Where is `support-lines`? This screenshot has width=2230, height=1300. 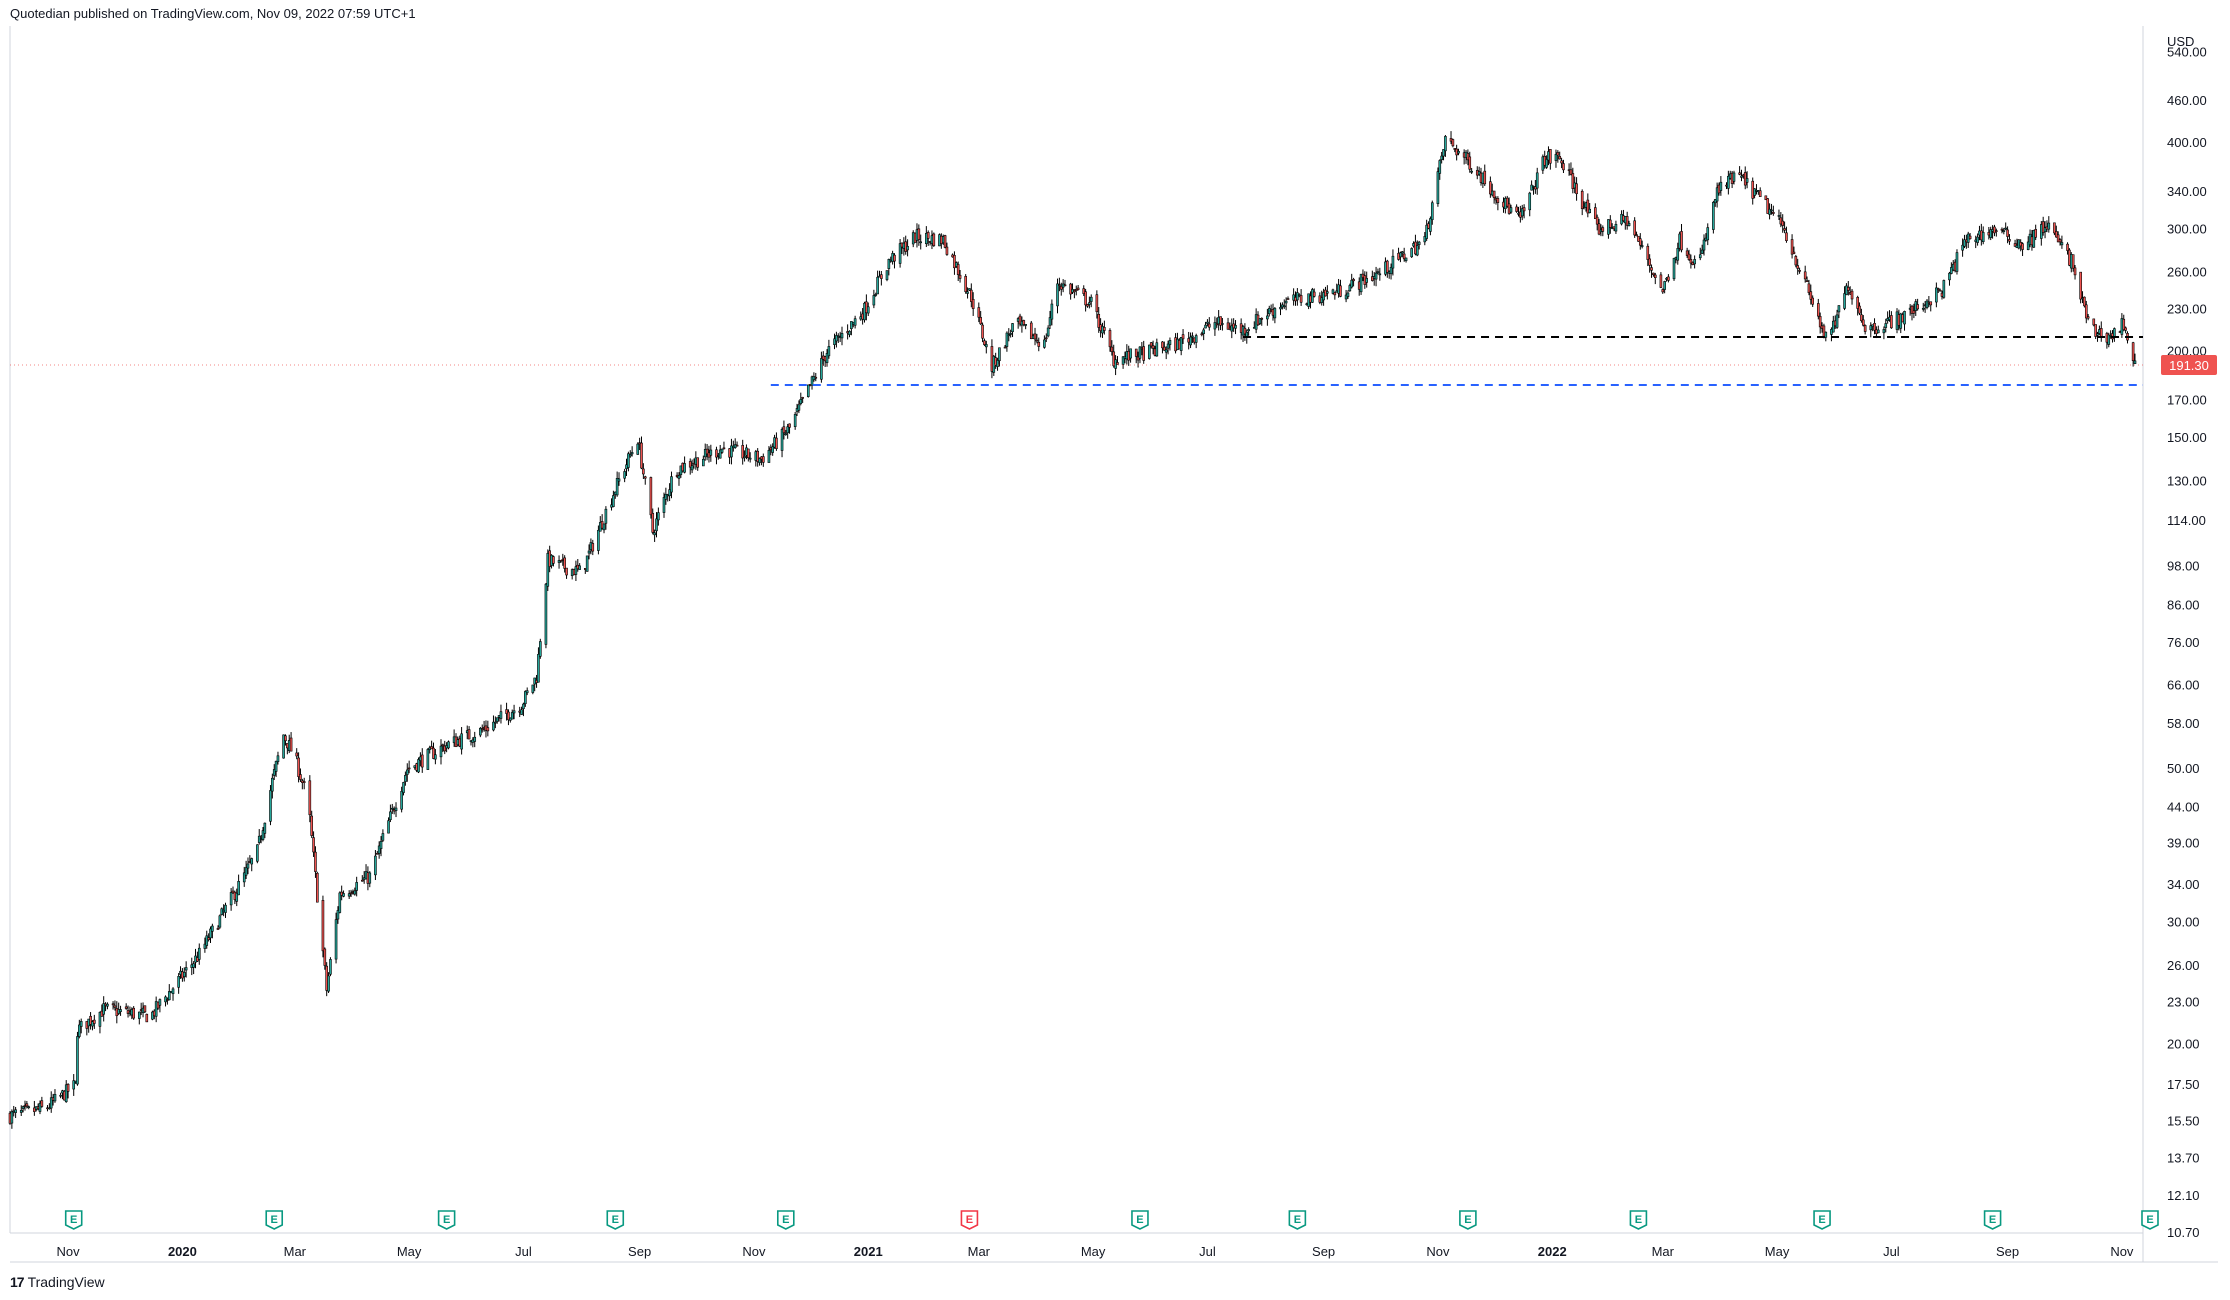
support-lines is located at coordinates (1456, 361).